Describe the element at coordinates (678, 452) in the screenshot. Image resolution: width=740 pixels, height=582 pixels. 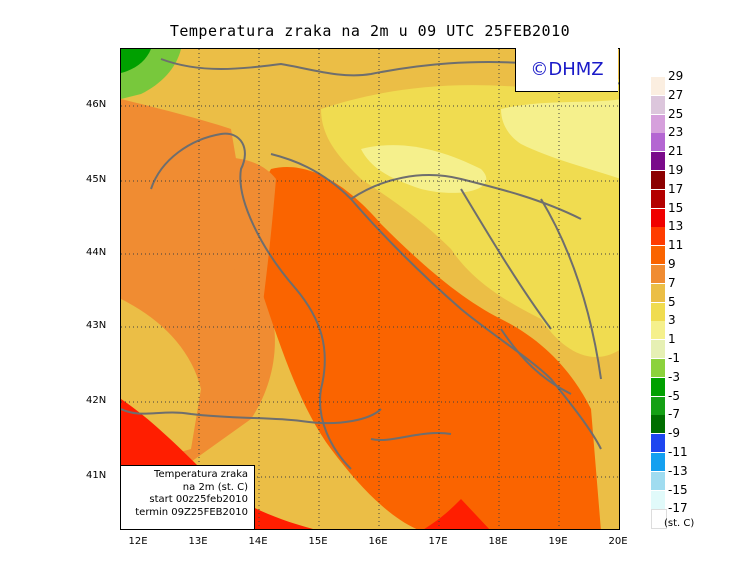
I see `legend-level-label: -11` at that location.